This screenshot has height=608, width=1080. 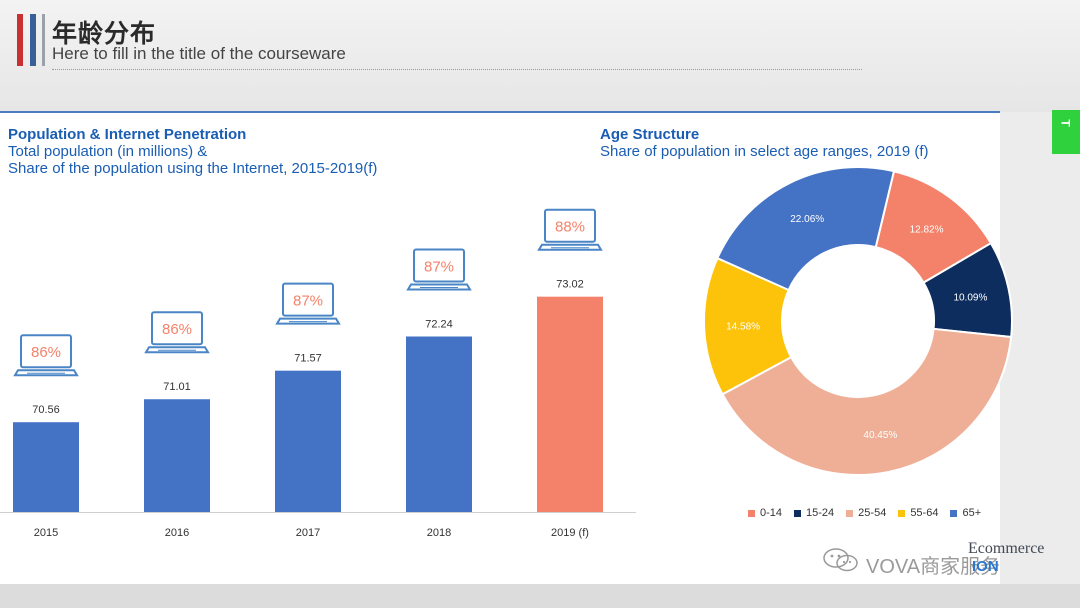 I want to click on watermark-text: VOVA商家服务, so click(x=933, y=567).